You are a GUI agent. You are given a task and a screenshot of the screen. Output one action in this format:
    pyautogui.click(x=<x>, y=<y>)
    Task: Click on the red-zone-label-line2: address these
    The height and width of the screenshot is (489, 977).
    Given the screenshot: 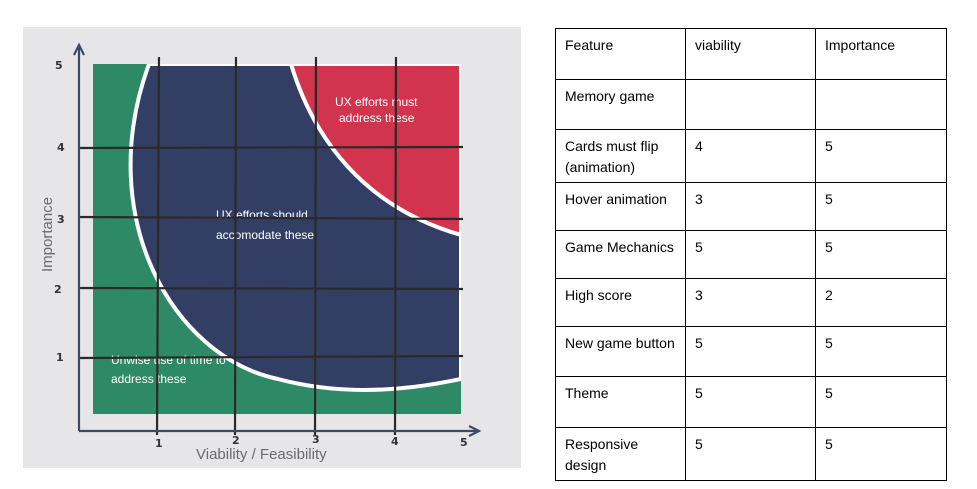 What is the action you would take?
    pyautogui.click(x=377, y=118)
    